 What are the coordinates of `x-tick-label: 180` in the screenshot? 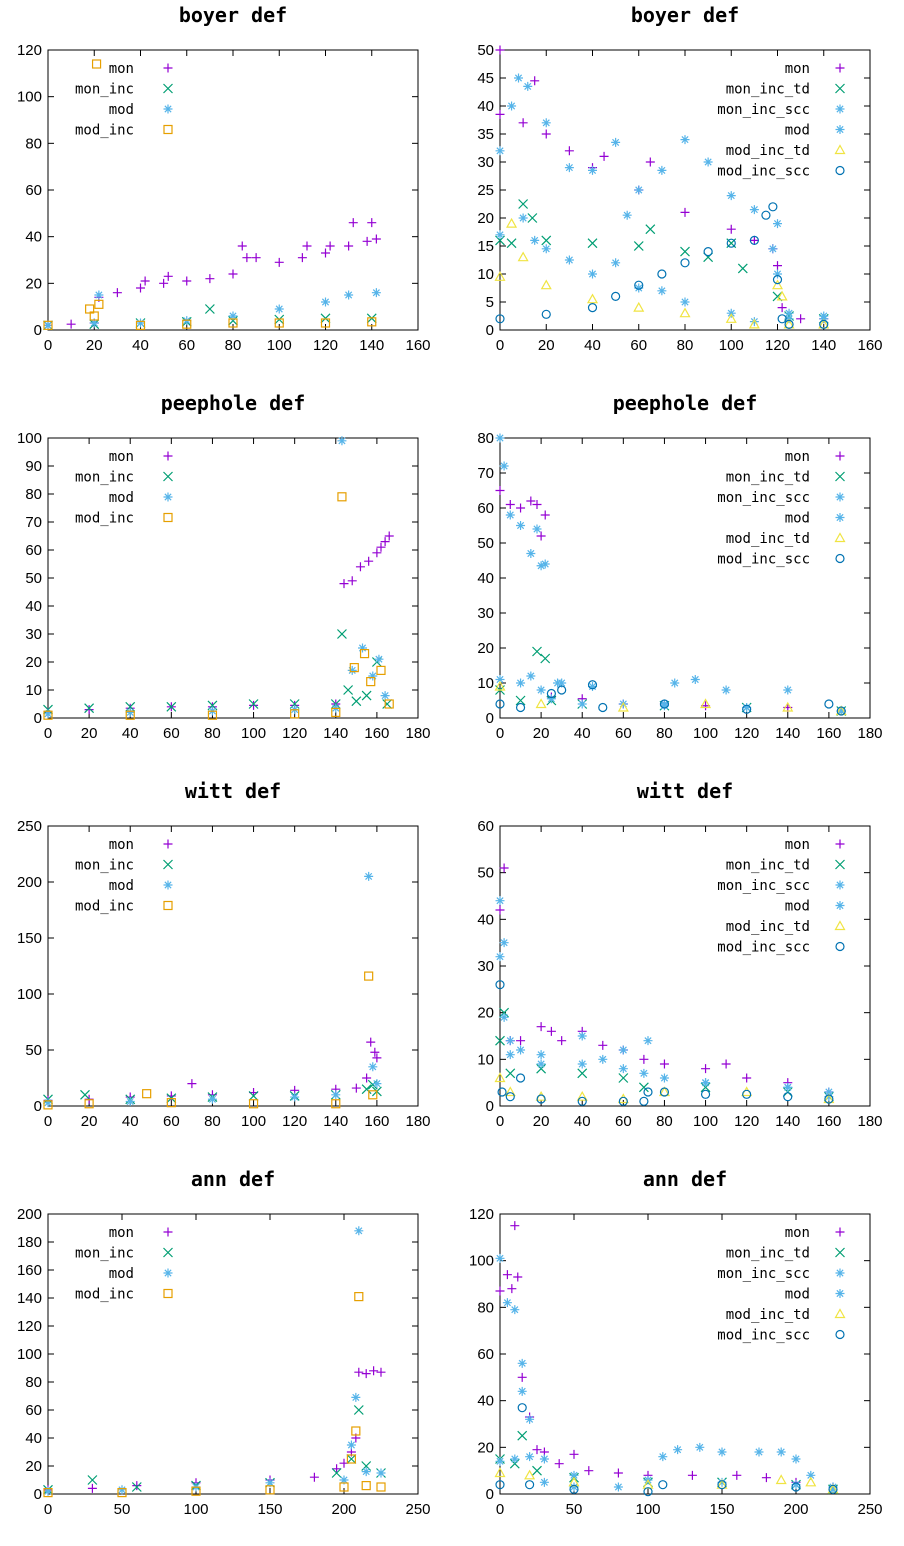 It's located at (417, 1121).